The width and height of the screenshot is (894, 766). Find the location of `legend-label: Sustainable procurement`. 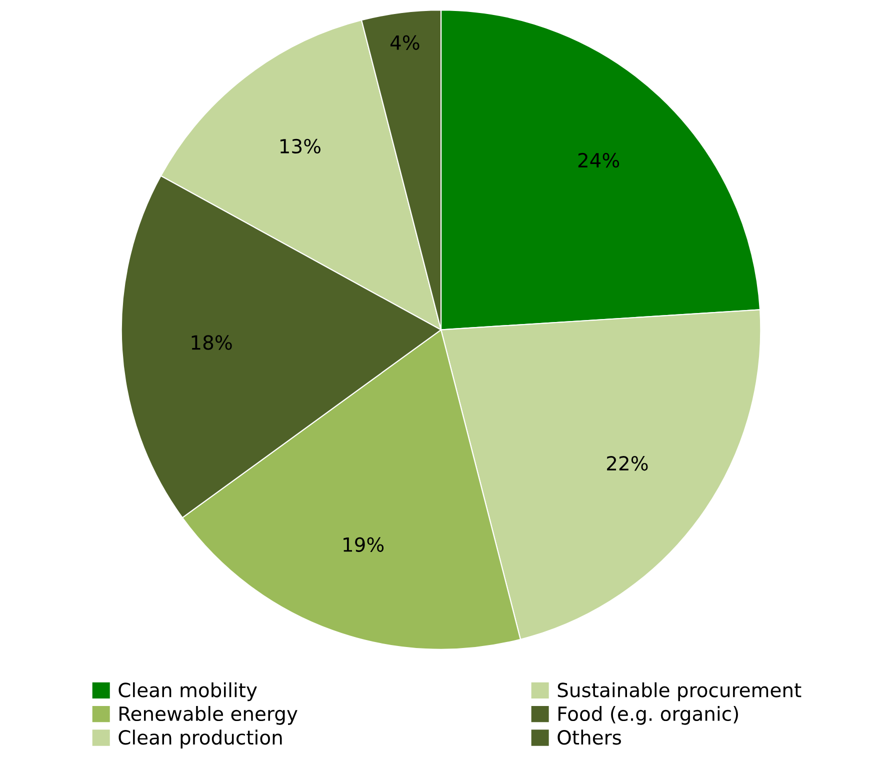

legend-label: Sustainable procurement is located at coordinates (680, 692).